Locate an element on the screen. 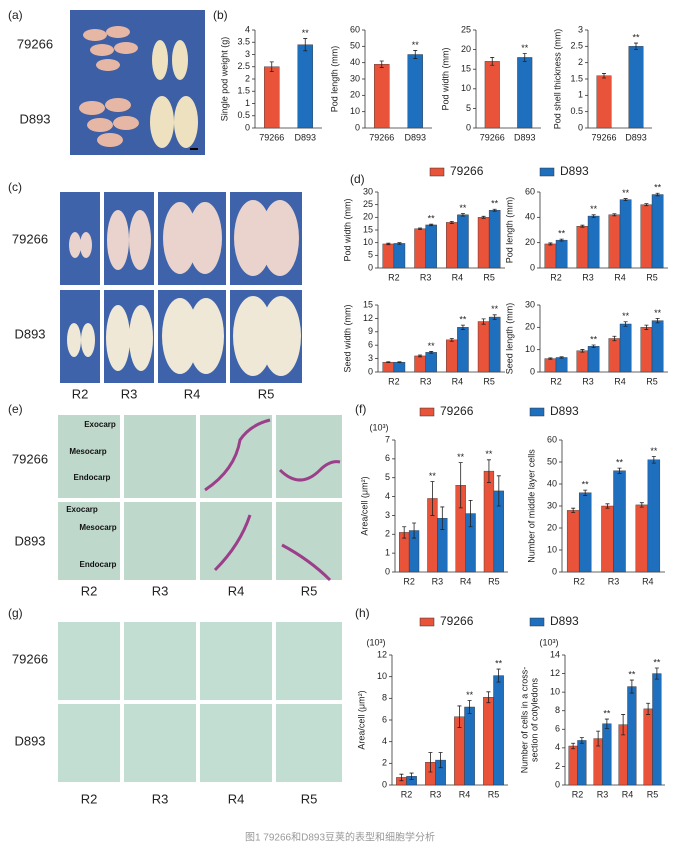 This screenshot has height=861, width=680. y-tick-label: 25 is located at coordinates (466, 29).